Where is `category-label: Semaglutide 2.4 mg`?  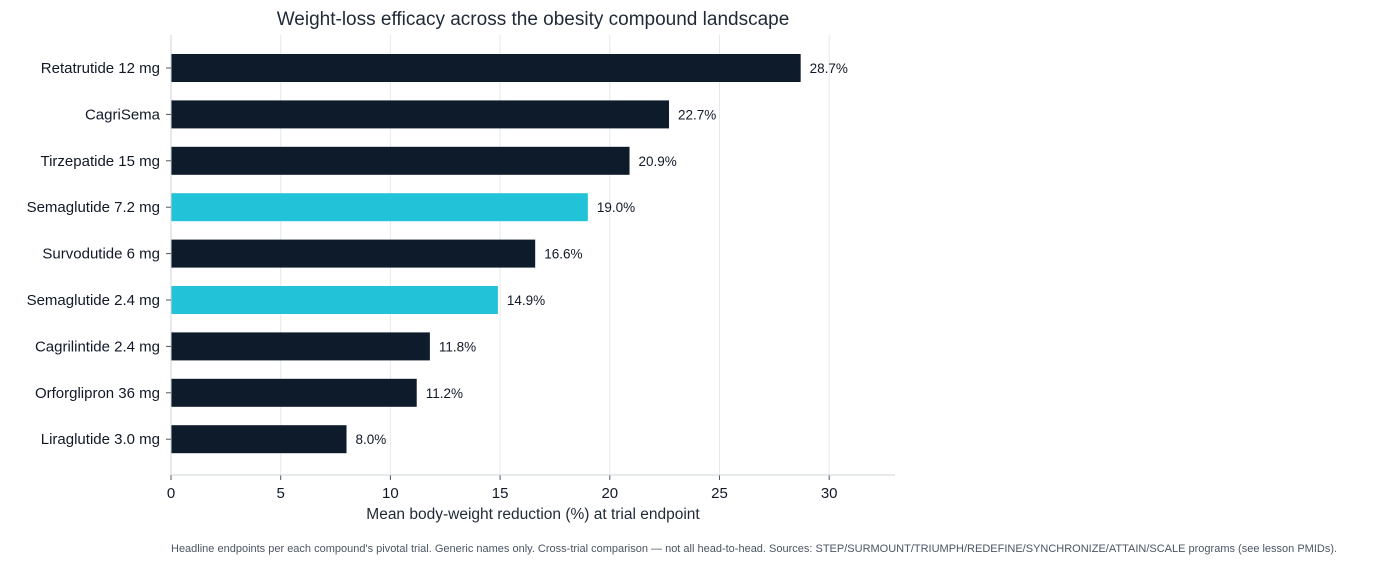 category-label: Semaglutide 2.4 mg is located at coordinates (93, 300).